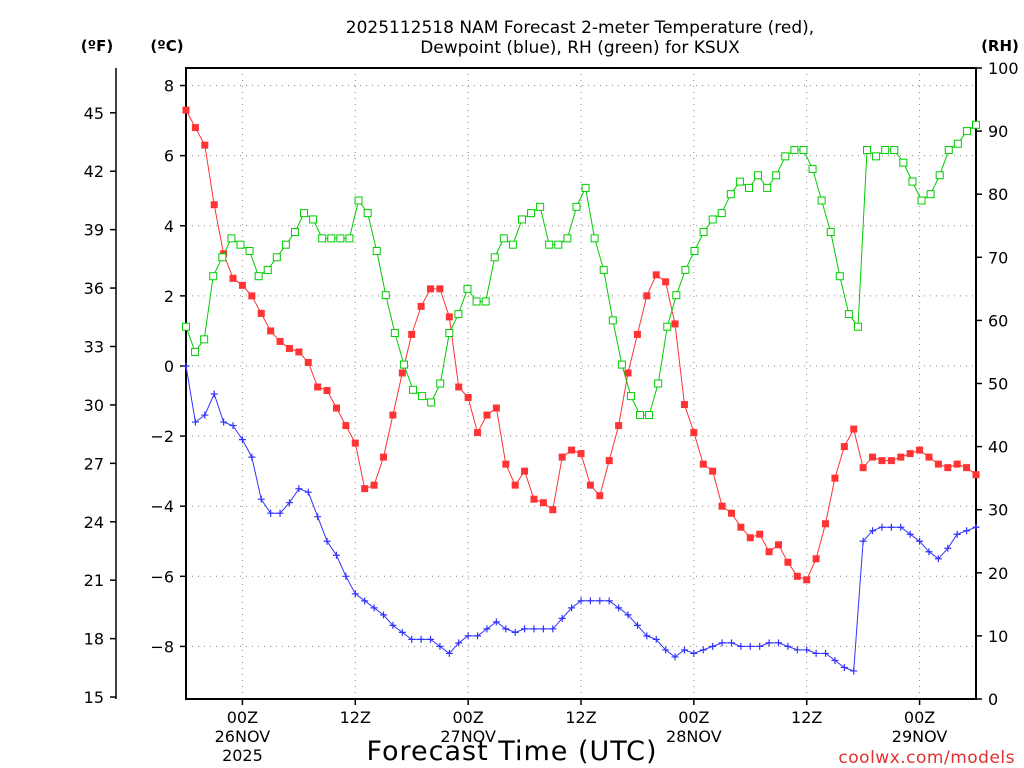 This screenshot has height=768, width=1024. What do you see at coordinates (94, 230) in the screenshot?
I see `fahrenheit-tick-label: 39` at bounding box center [94, 230].